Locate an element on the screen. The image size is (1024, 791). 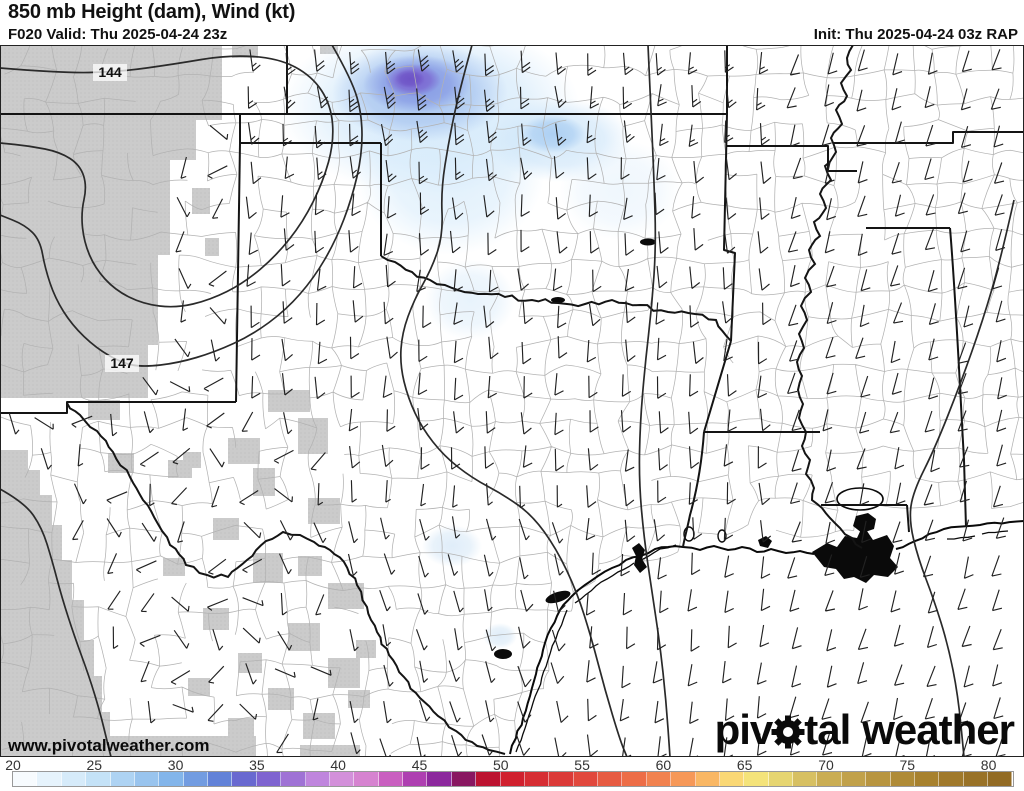
logo-text-tal: tal is located at coordinates (827, 729).